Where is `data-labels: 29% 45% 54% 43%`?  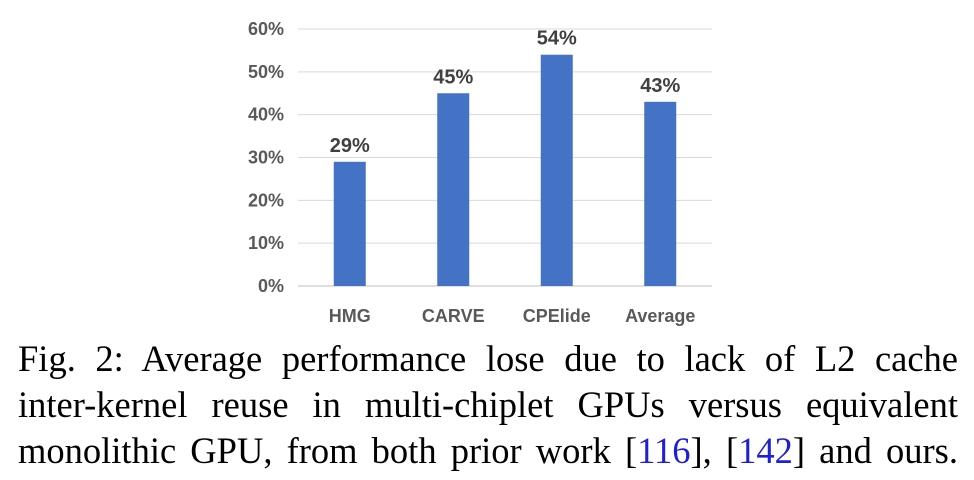
data-labels: 29% 45% 54% 43% is located at coordinates (505, 92).